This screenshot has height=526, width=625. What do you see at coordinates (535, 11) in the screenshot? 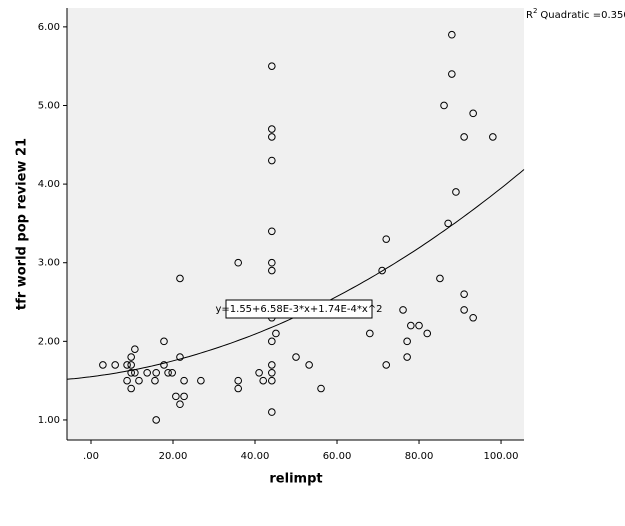
I see `r2-sup: 2` at bounding box center [535, 11].